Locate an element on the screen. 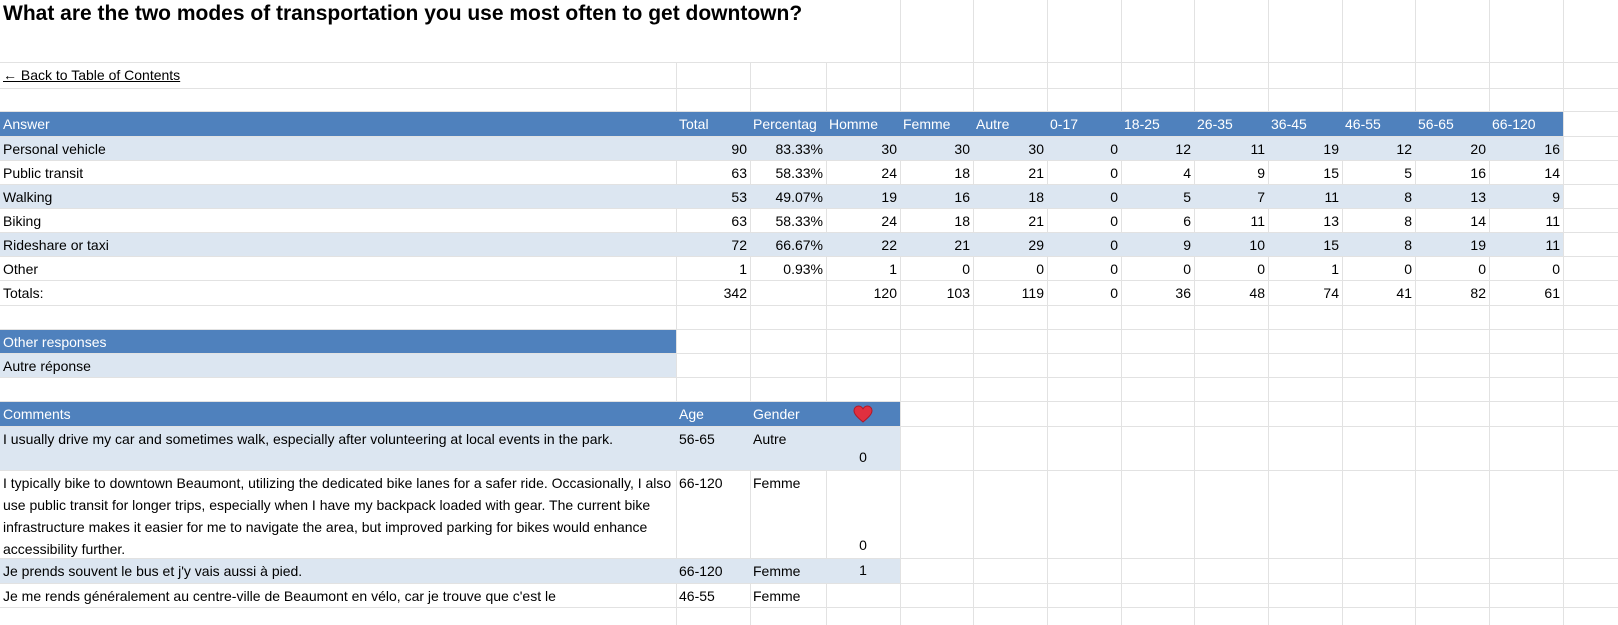 The width and height of the screenshot is (1618, 625). total-cell: 61 is located at coordinates (1552, 293).